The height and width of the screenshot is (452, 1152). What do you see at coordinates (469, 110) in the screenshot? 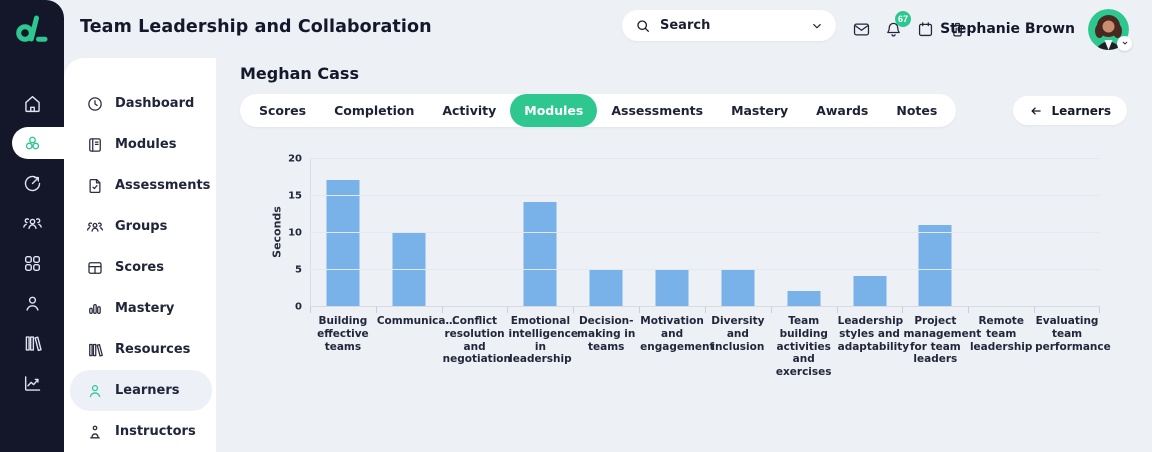
I see `tab-activity: Activity` at bounding box center [469, 110].